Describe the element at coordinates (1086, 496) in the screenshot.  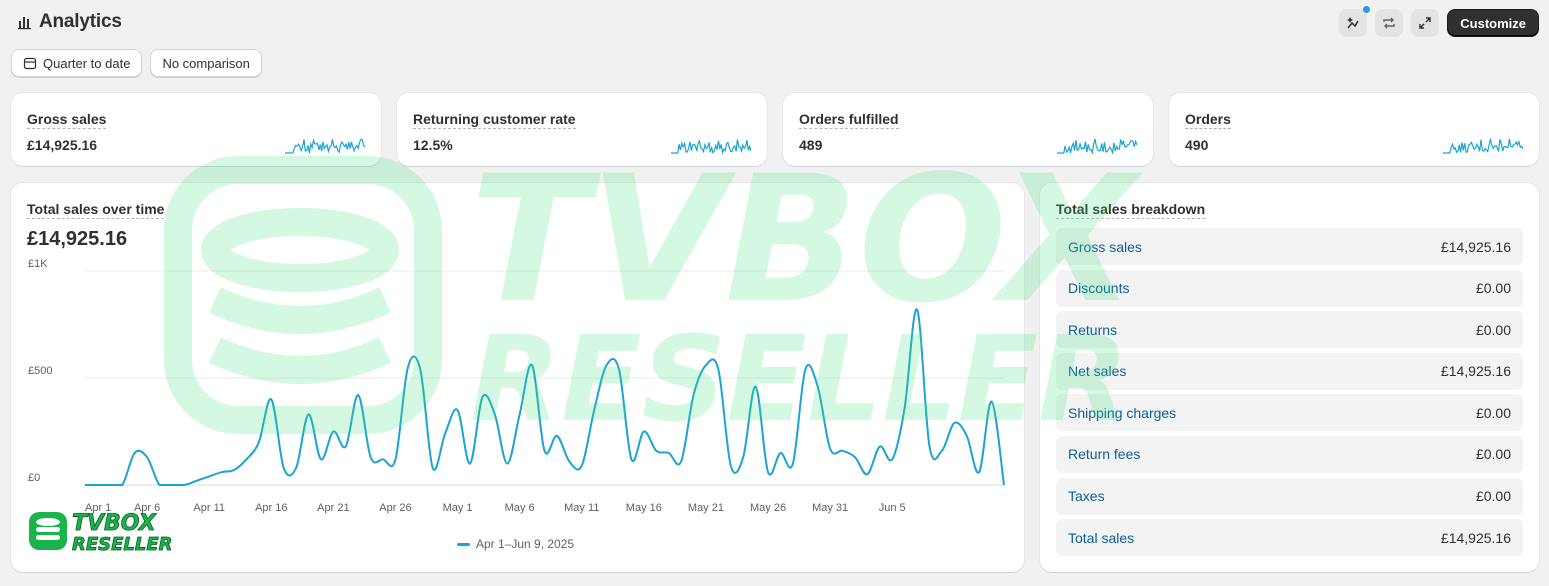
I see `breakdown-label: Taxes` at that location.